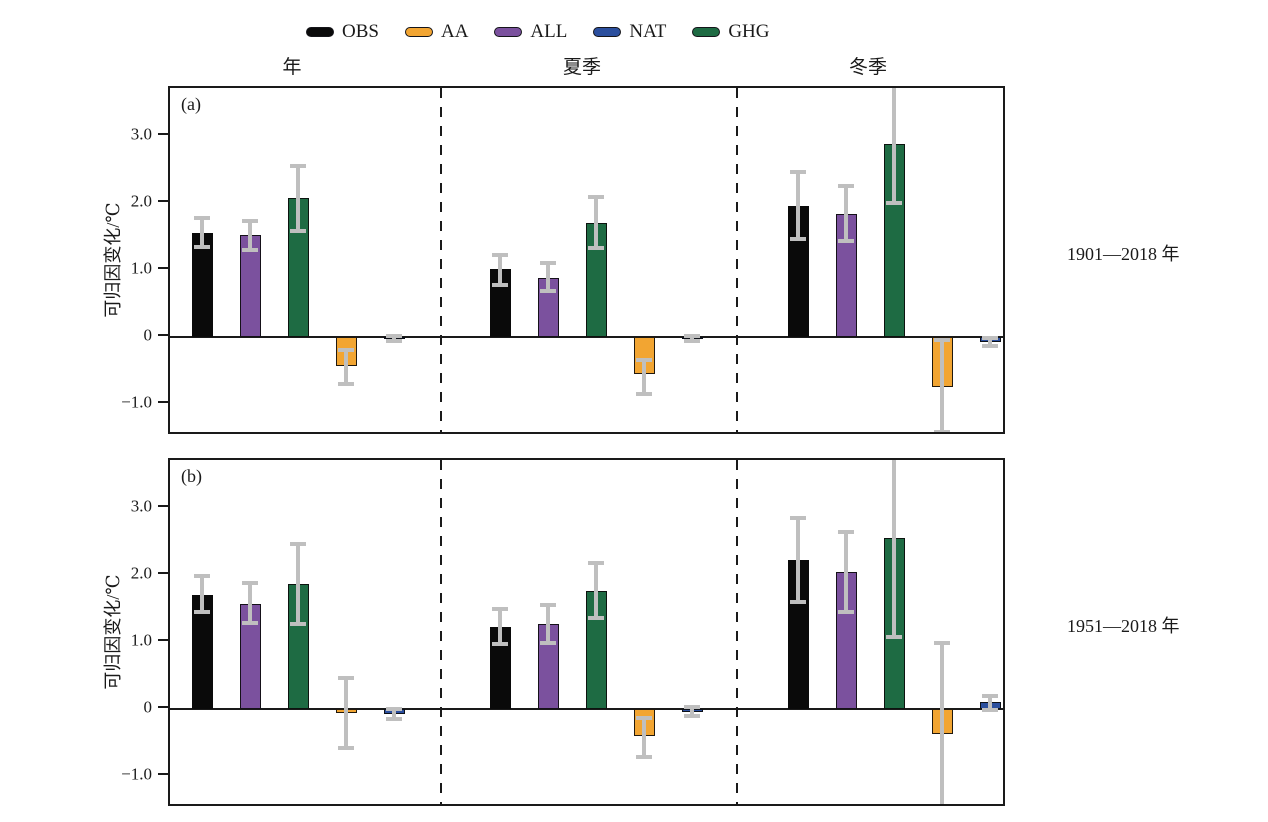 The image size is (1268, 822). I want to click on y-axis-label: 可归因变化/℃, so click(113, 632).